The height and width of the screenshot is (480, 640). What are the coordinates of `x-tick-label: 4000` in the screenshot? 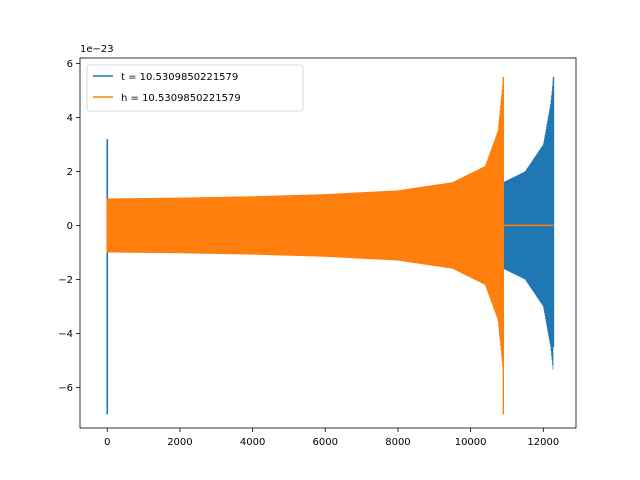 It's located at (252, 442).